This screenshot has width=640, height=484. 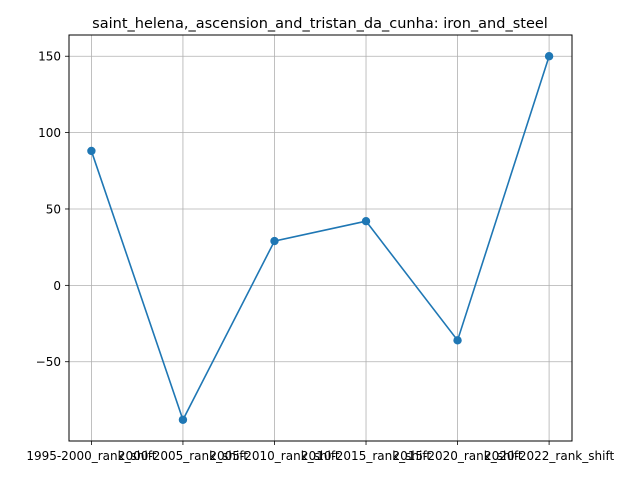 I want to click on y-tick-label: −50, so click(x=48, y=362).